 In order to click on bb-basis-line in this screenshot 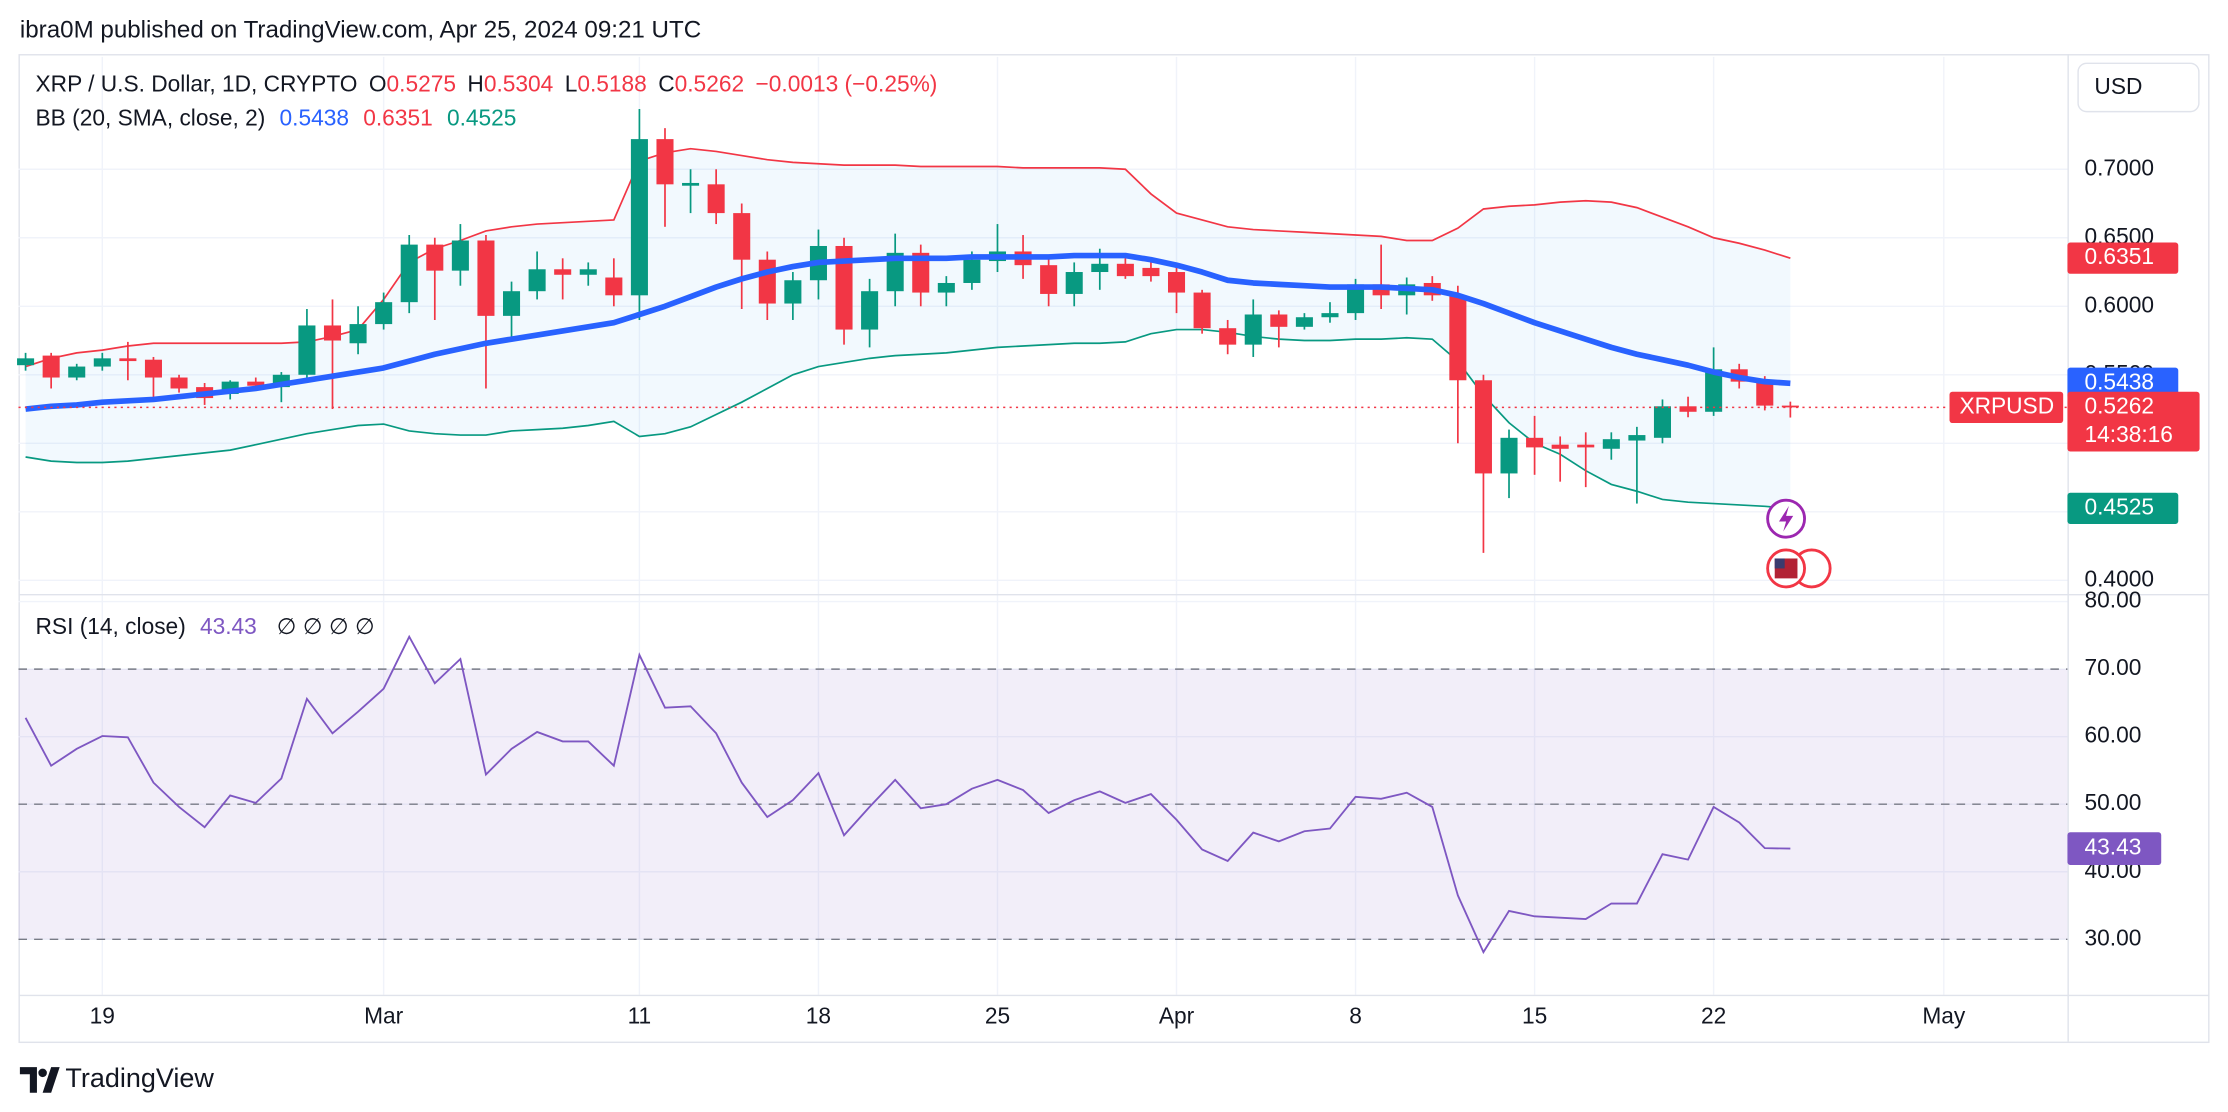, I will do `click(908, 332)`.